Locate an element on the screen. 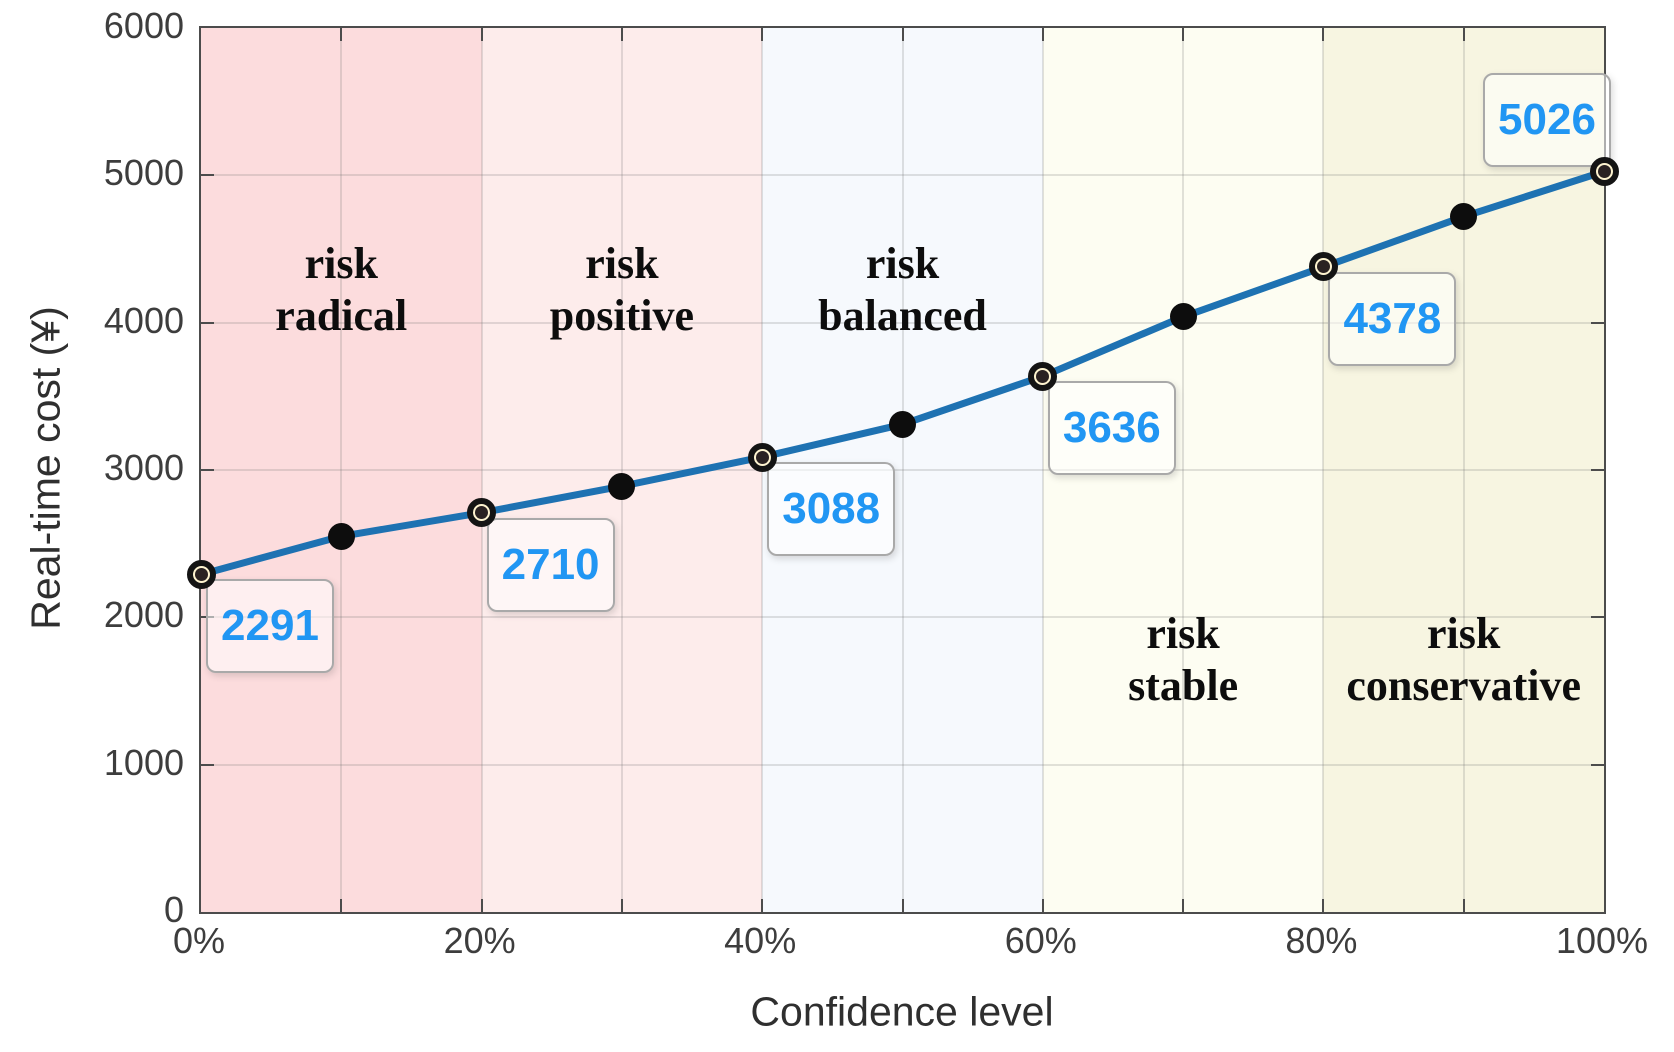 The image size is (1674, 1052). y-tick-label: 3000 is located at coordinates (143, 467).